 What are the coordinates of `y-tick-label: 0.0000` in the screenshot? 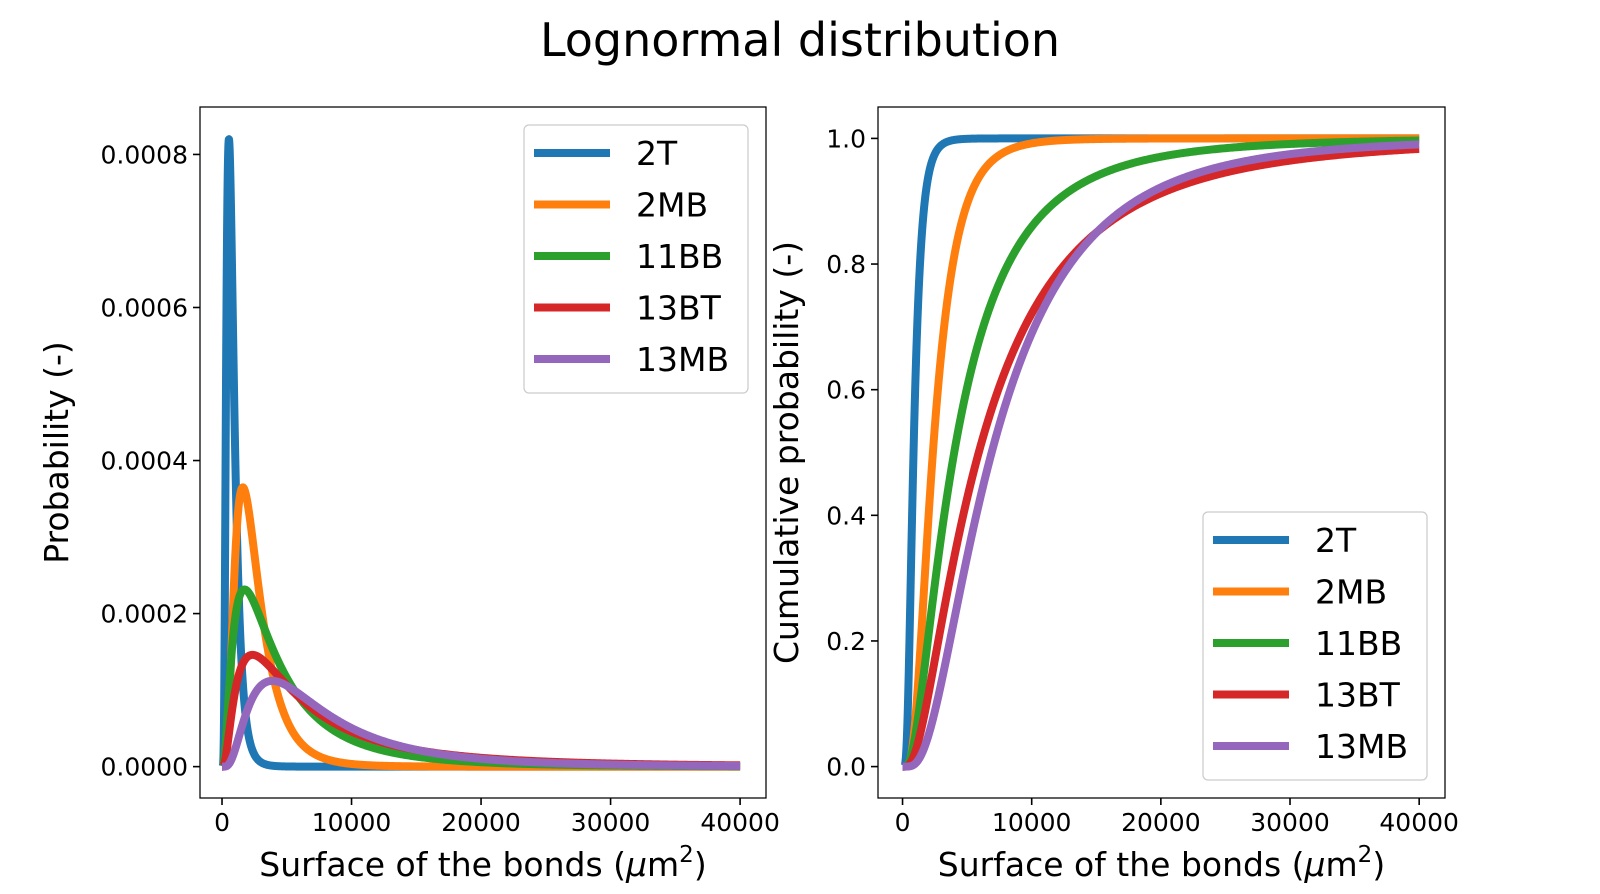 It's located at (144, 767).